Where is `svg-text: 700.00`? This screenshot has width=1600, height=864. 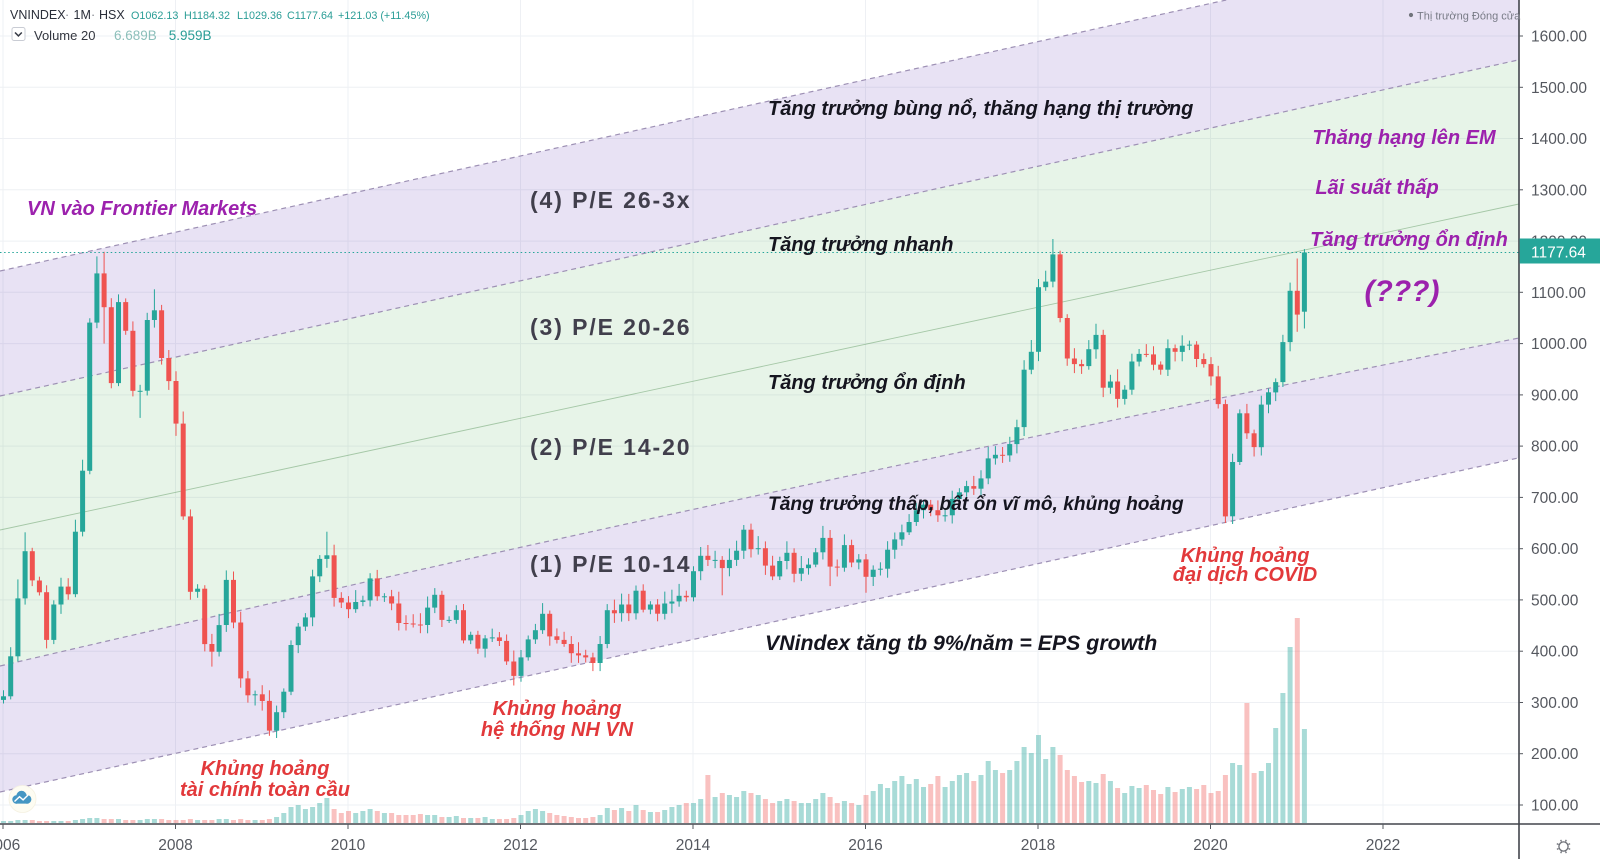
svg-text: 700.00 is located at coordinates (1555, 498).